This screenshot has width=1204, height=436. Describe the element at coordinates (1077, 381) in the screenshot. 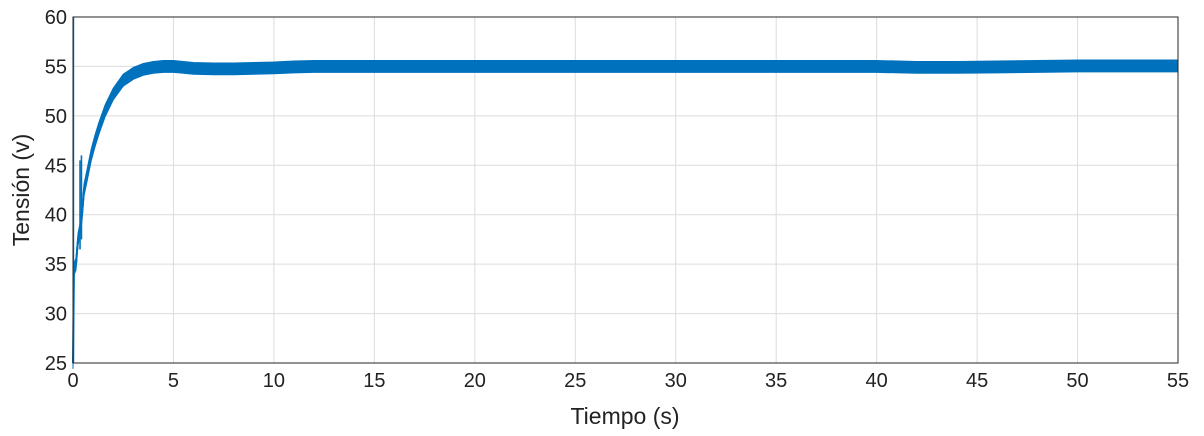

I see `x-tick-label: 50` at that location.